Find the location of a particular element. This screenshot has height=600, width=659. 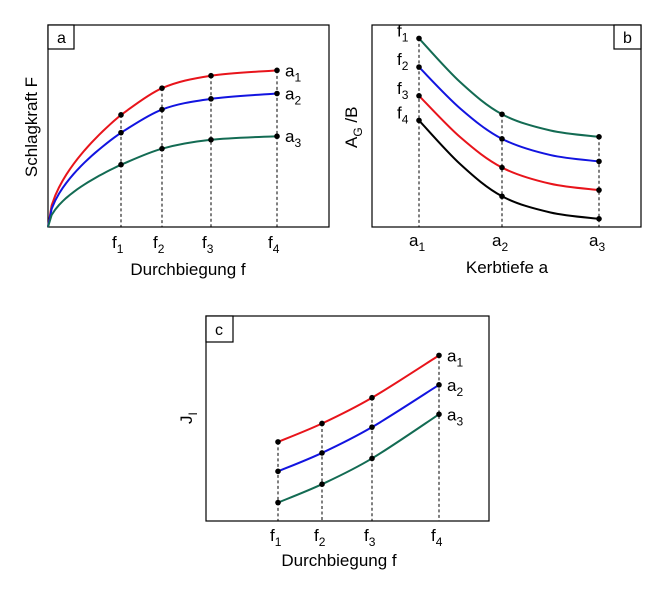

panel-c-badge is located at coordinates (219, 329).